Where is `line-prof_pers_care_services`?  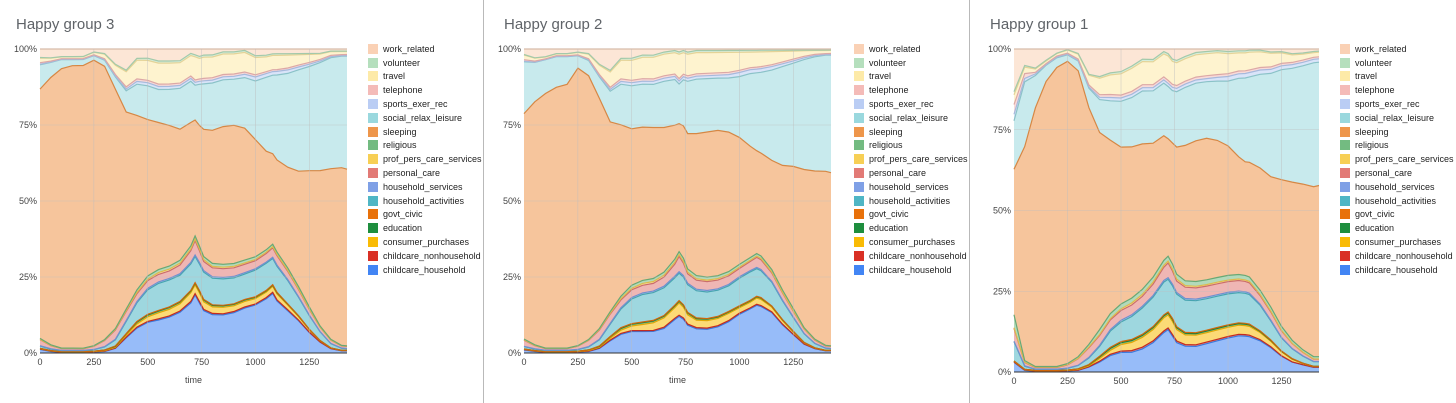
line-prof_pers_care_services is located at coordinates (1166, 314).